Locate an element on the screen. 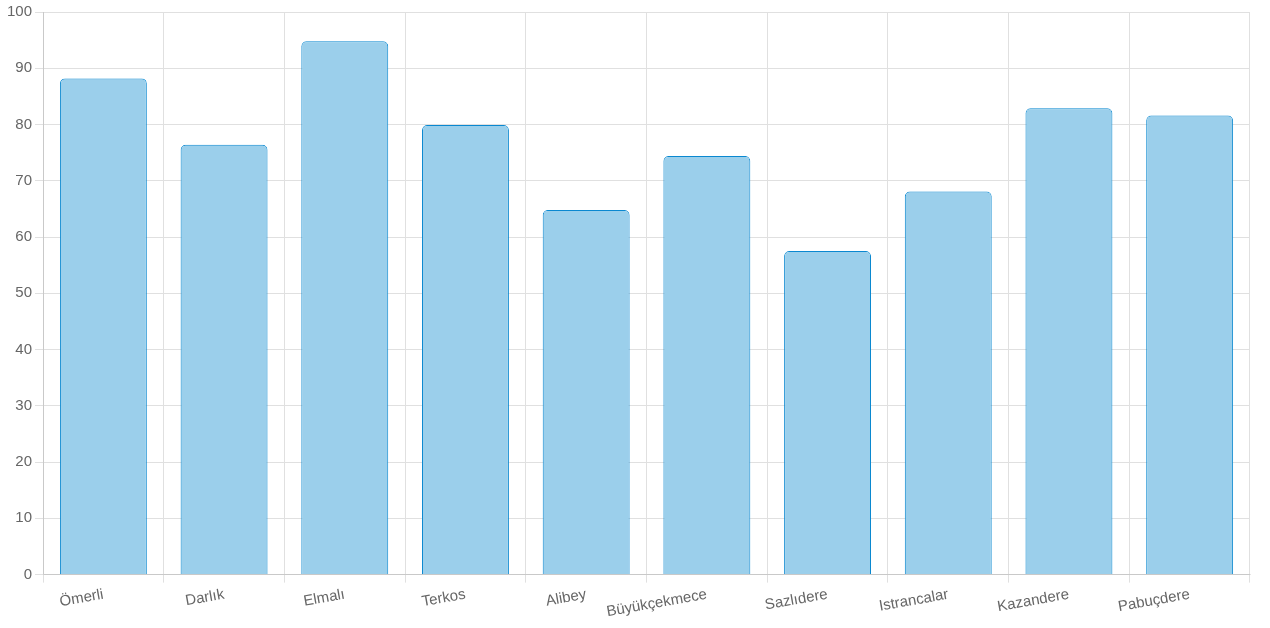  x-tick-label: Elmalı is located at coordinates (324, 596).